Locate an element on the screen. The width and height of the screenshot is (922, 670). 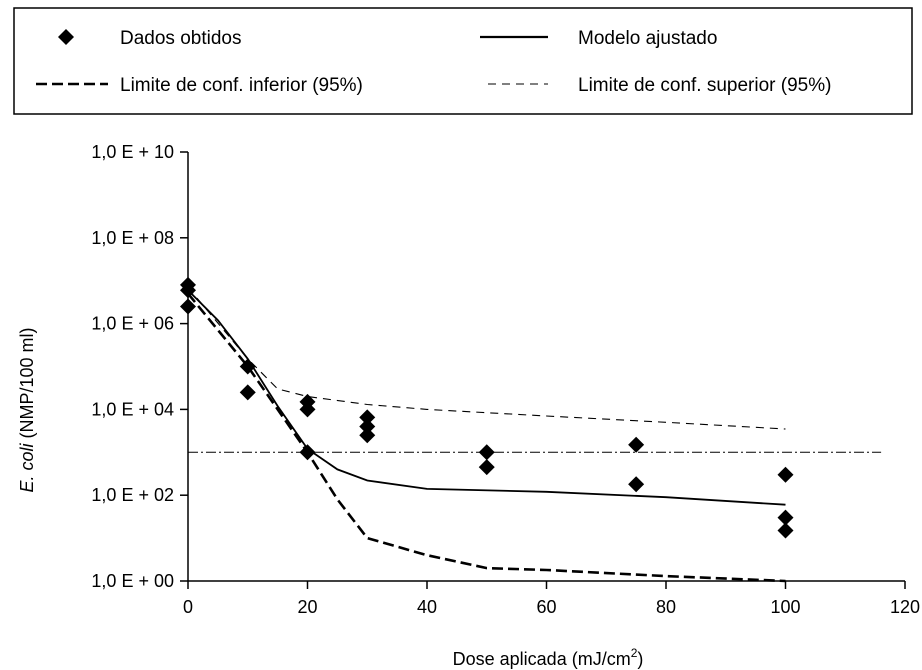
legend-label-dados: Dados obtidos is located at coordinates (180, 38).